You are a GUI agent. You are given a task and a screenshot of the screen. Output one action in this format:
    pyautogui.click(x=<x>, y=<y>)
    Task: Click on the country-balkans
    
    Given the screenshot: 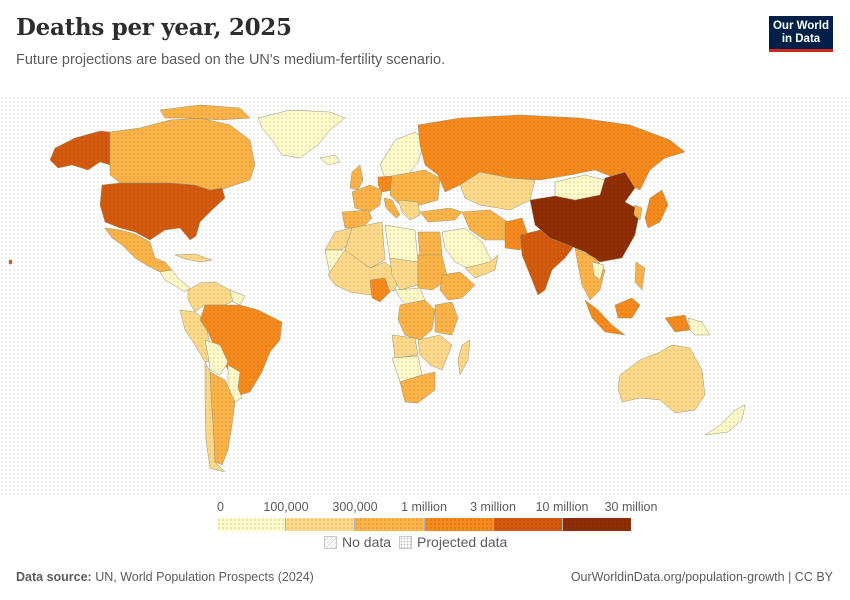 What is the action you would take?
    pyautogui.click(x=409, y=210)
    